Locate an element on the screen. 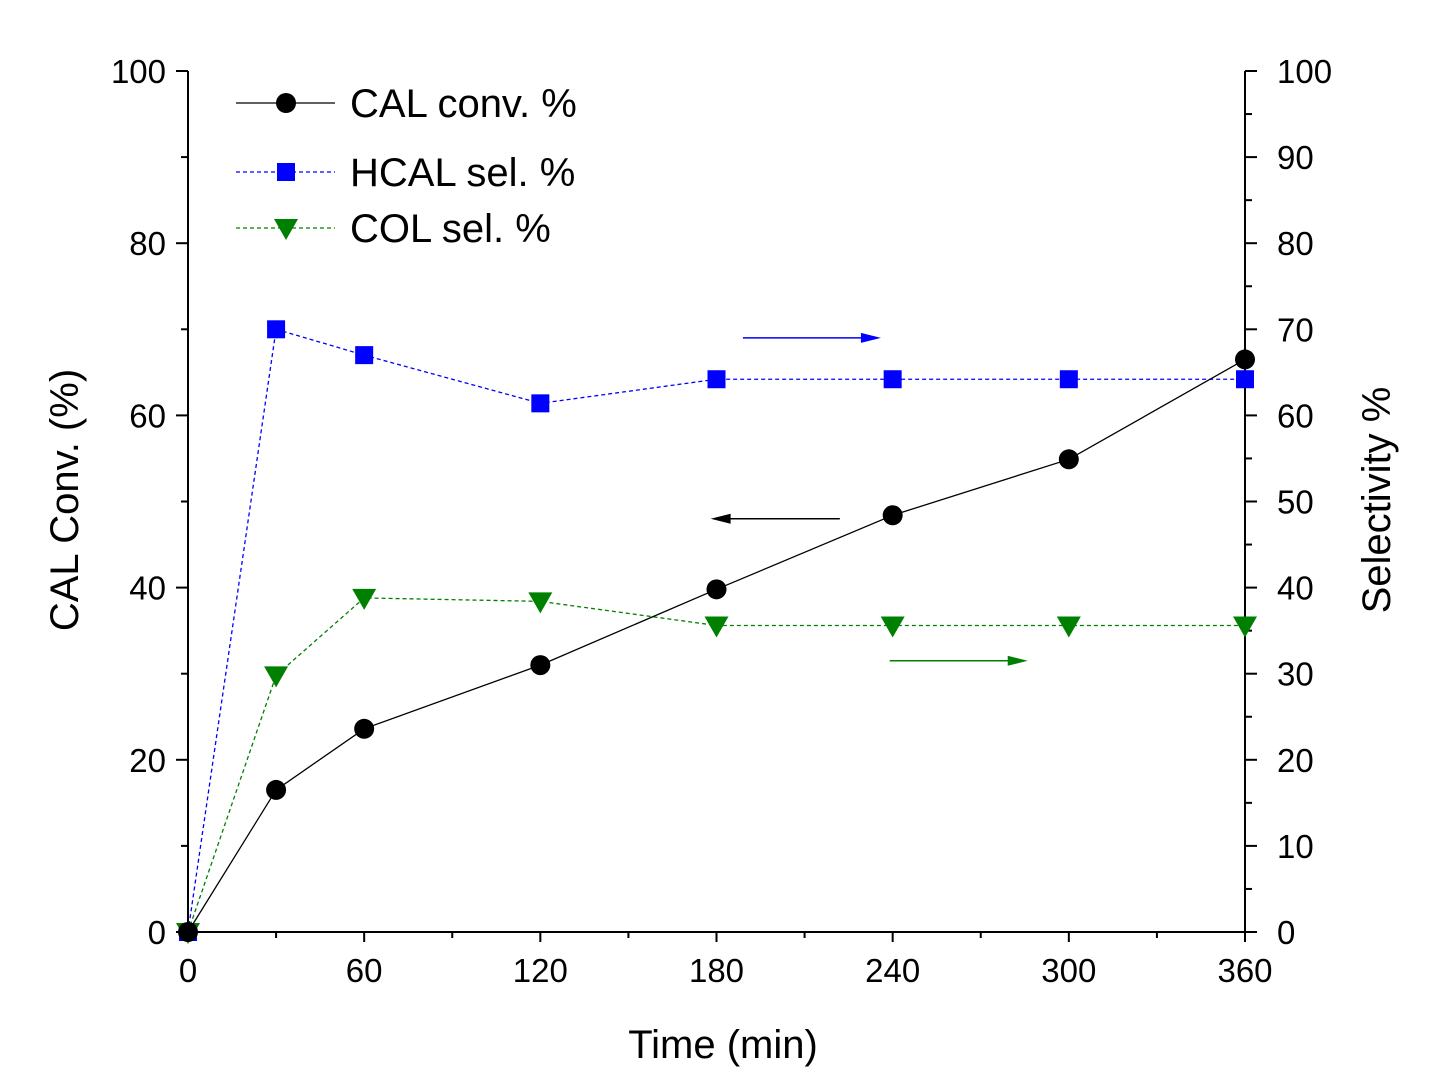  y-right-tick-label: 90 is located at coordinates (1295, 157).